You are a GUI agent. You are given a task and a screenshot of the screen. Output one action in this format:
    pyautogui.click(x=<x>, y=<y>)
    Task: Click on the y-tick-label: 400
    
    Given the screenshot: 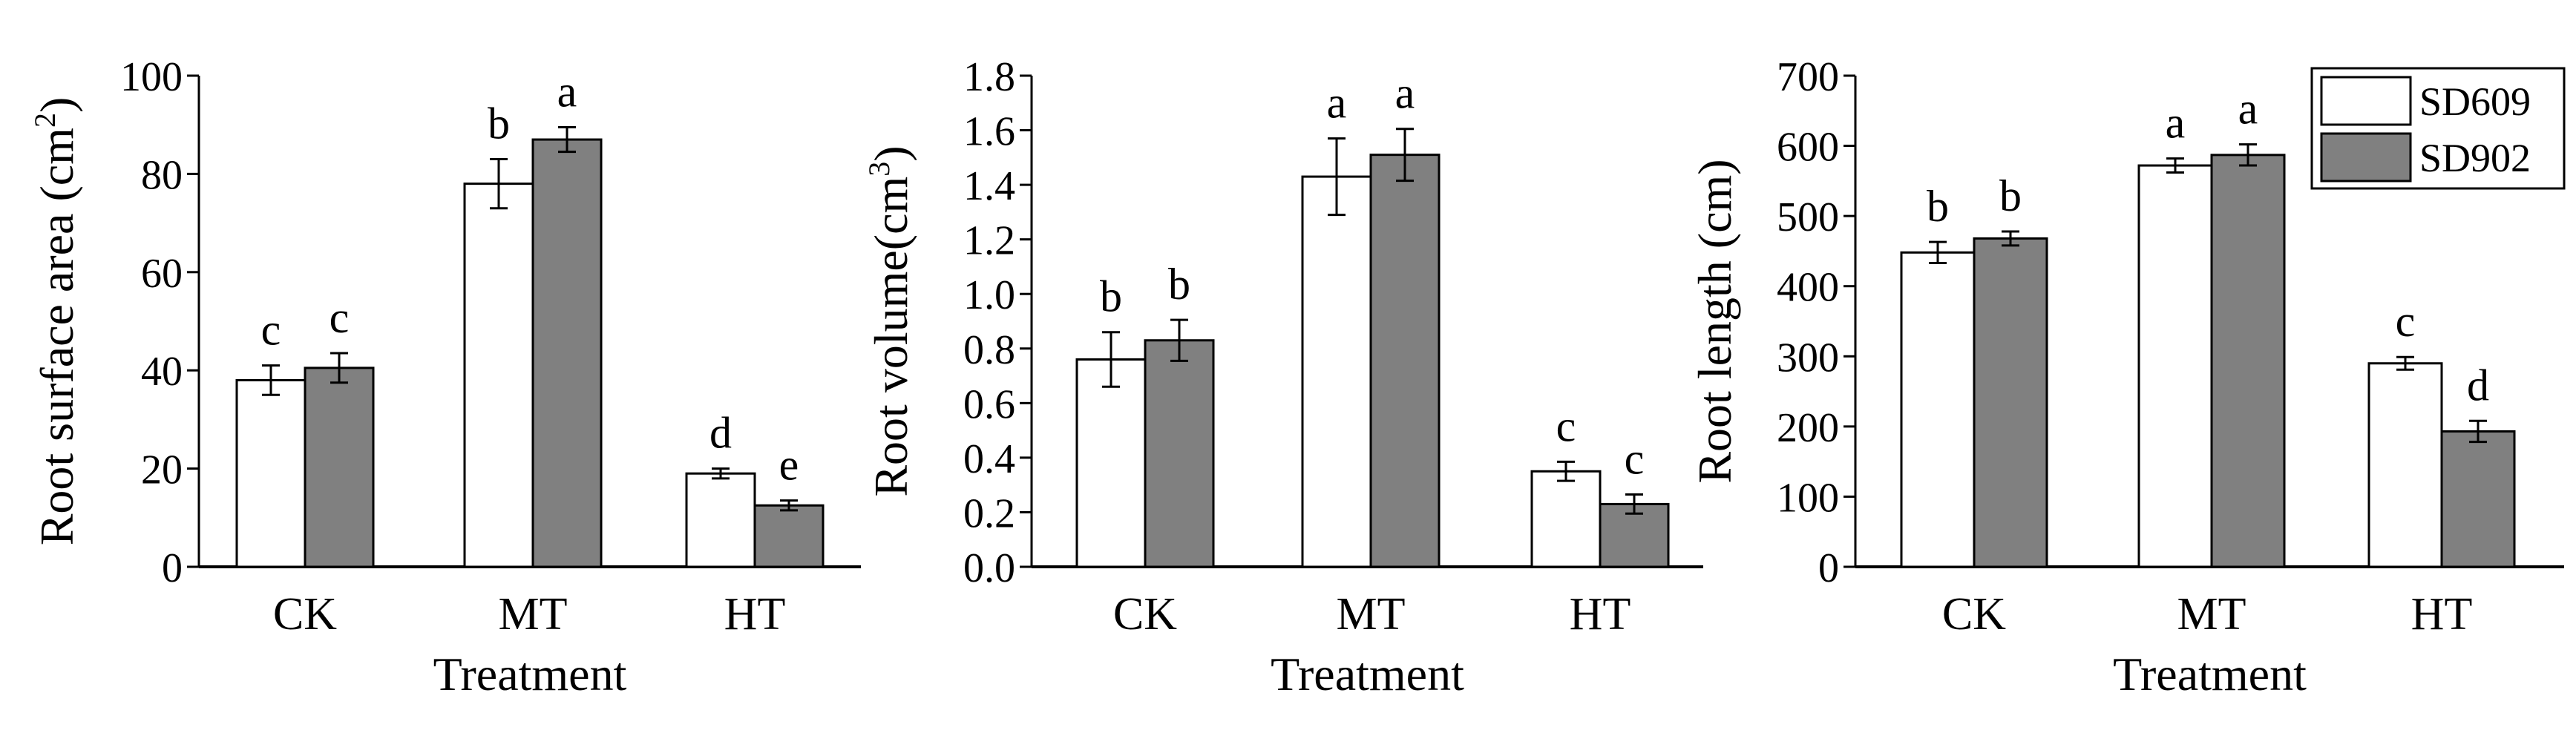 What is the action you would take?
    pyautogui.click(x=1808, y=288)
    